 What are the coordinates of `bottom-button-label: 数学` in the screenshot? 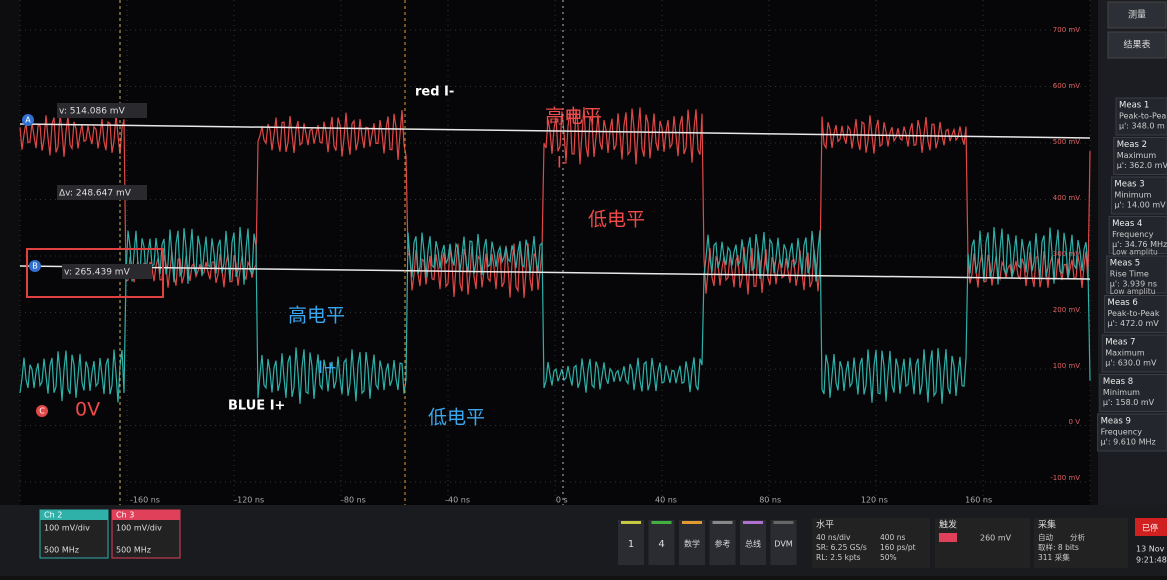 It's located at (692, 544).